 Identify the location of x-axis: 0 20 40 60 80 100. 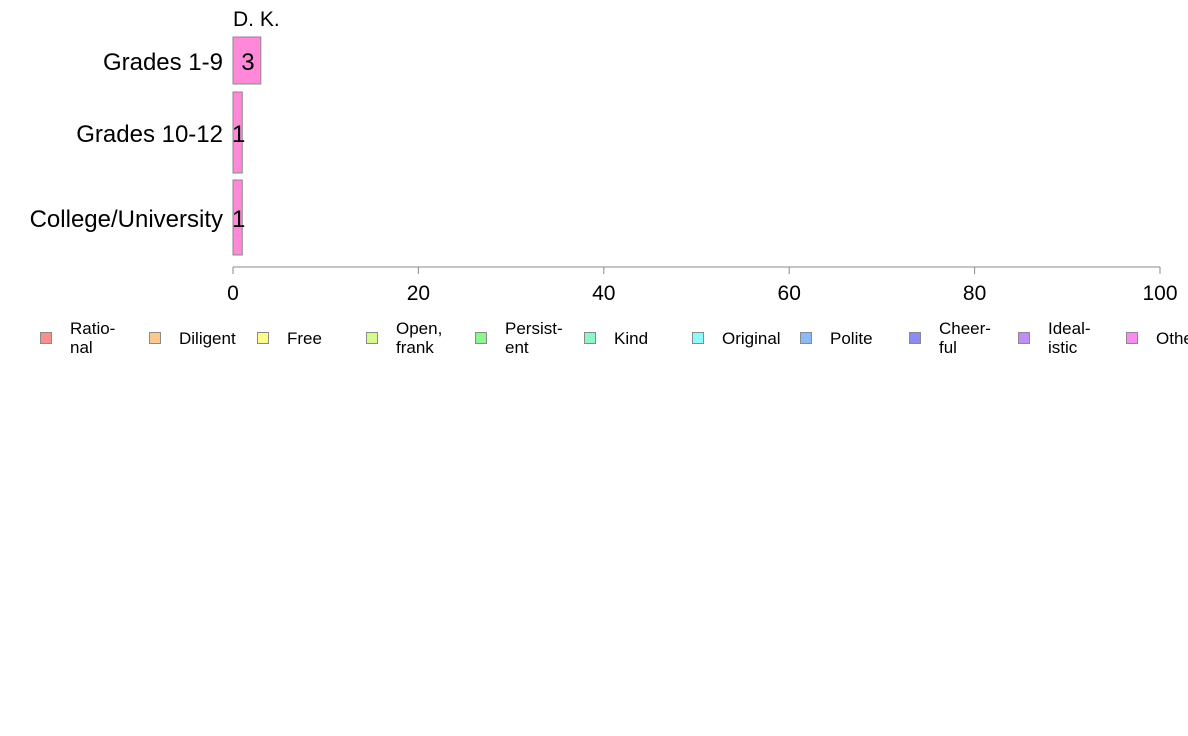
(702, 285).